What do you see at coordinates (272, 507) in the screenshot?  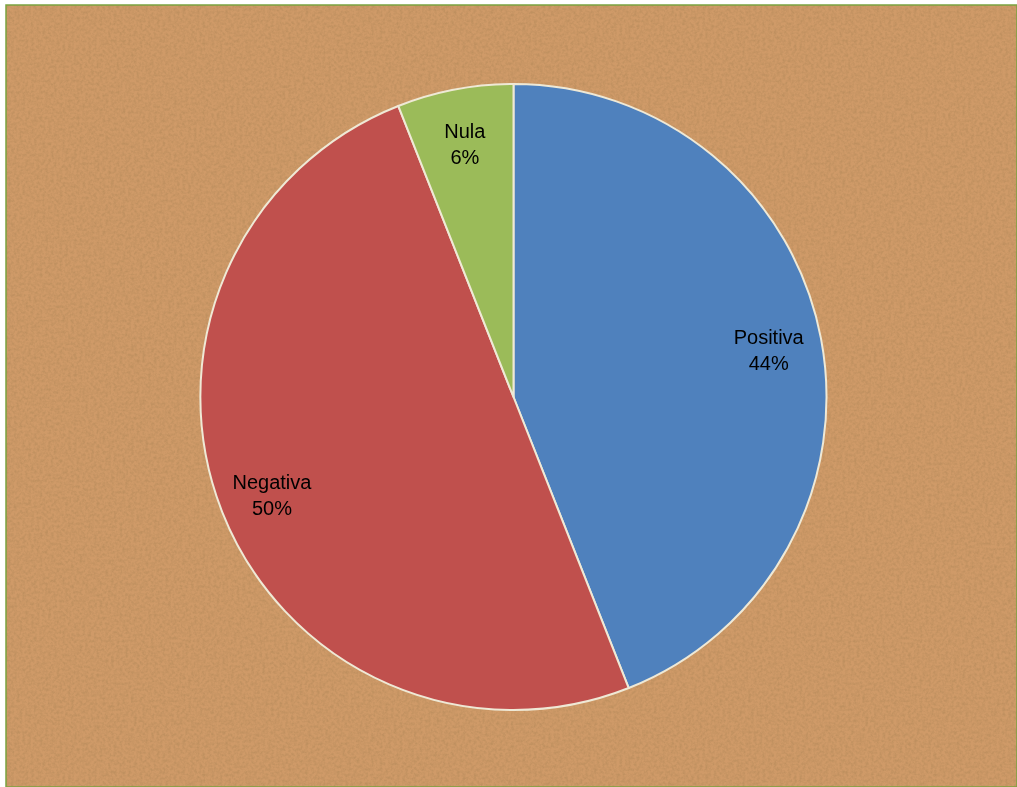 I see `data-label: 50%` at bounding box center [272, 507].